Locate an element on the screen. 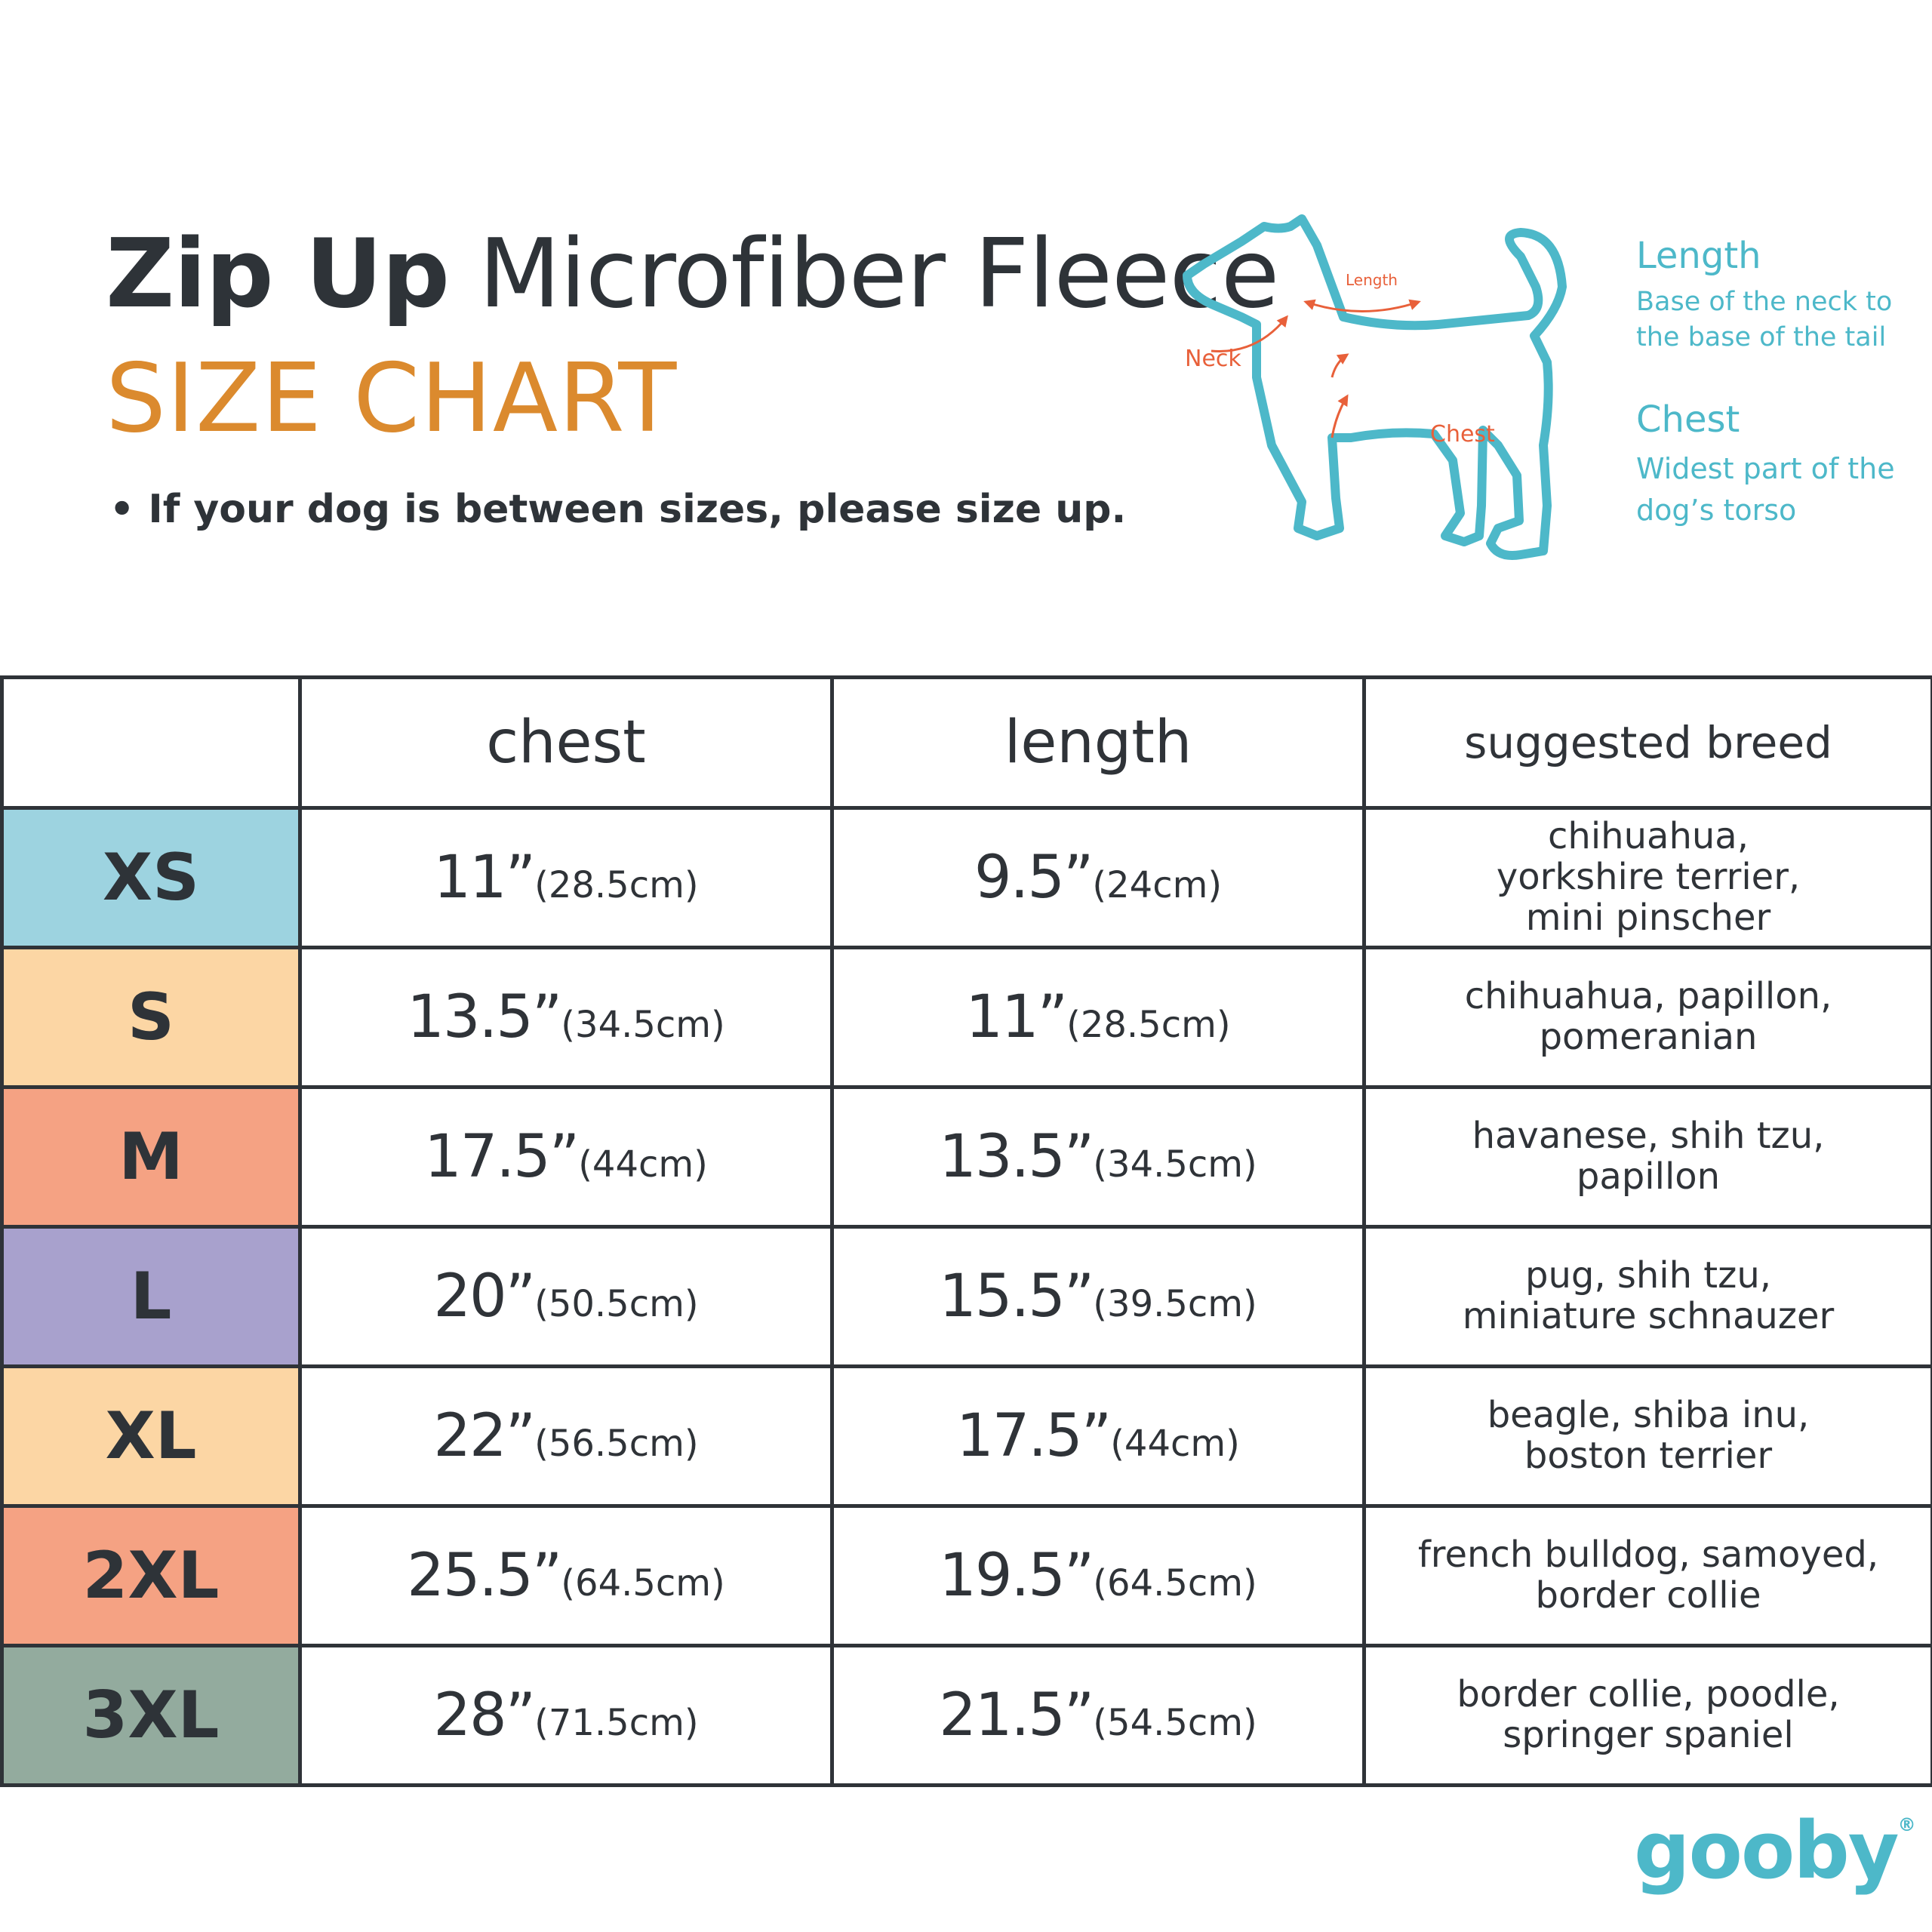 The width and height of the screenshot is (1932, 1932). diagram-label-length: Length is located at coordinates (1372, 280).